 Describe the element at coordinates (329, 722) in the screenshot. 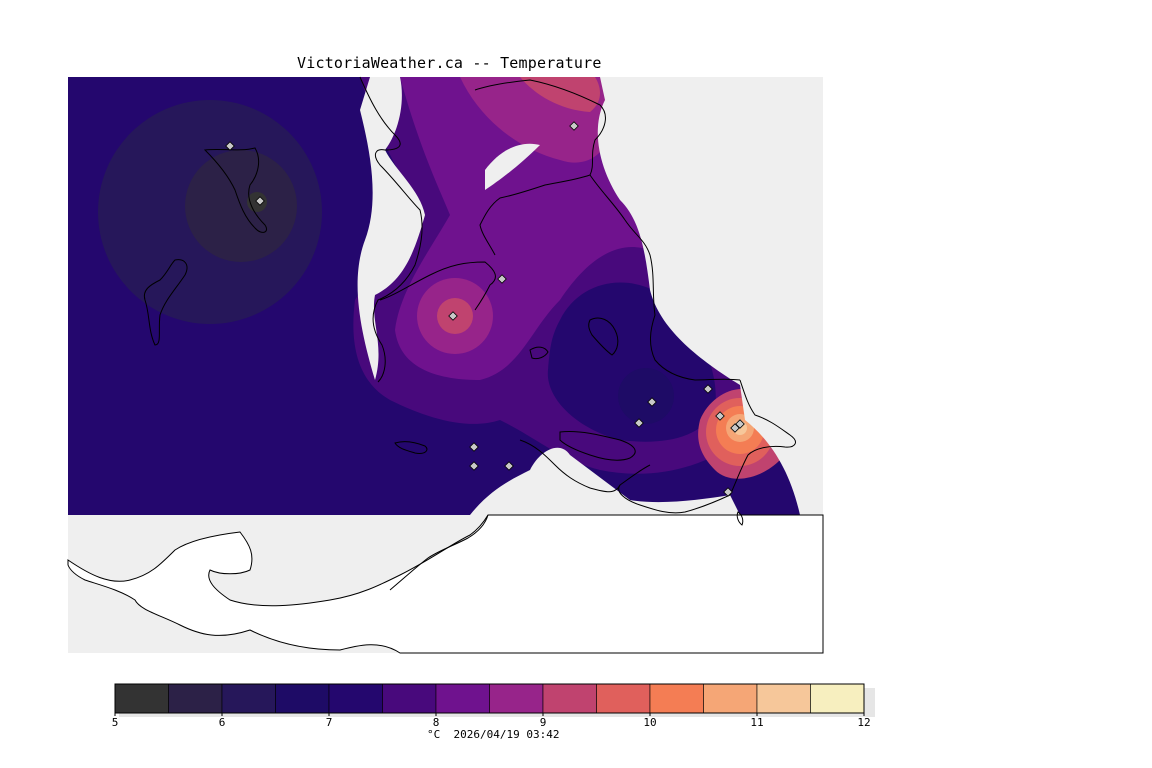

I see `legend-tick-label: 7` at that location.